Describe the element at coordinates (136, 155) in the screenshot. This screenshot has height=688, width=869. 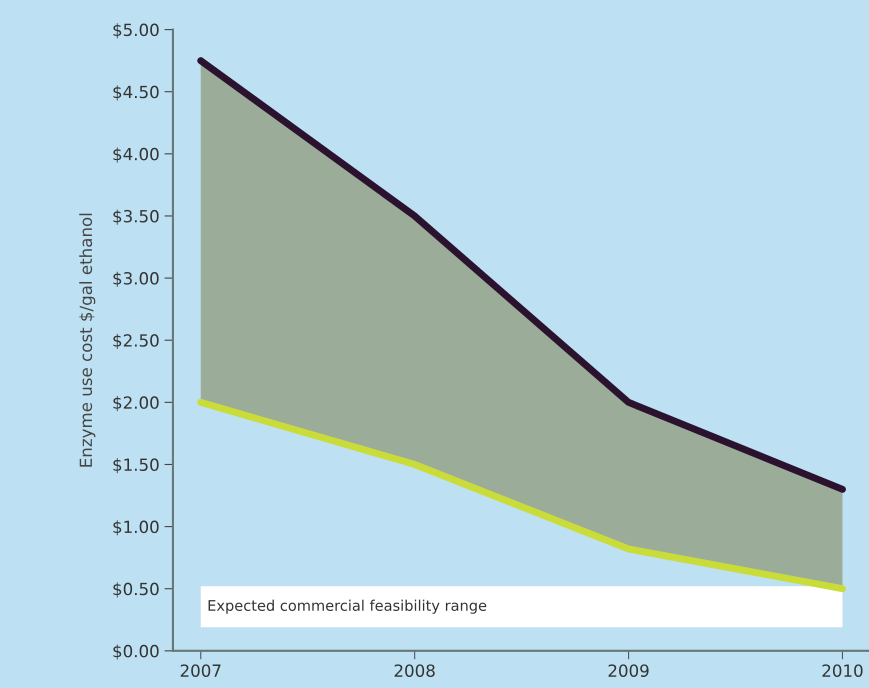
I see `y-tick-label: $4.00` at that location.